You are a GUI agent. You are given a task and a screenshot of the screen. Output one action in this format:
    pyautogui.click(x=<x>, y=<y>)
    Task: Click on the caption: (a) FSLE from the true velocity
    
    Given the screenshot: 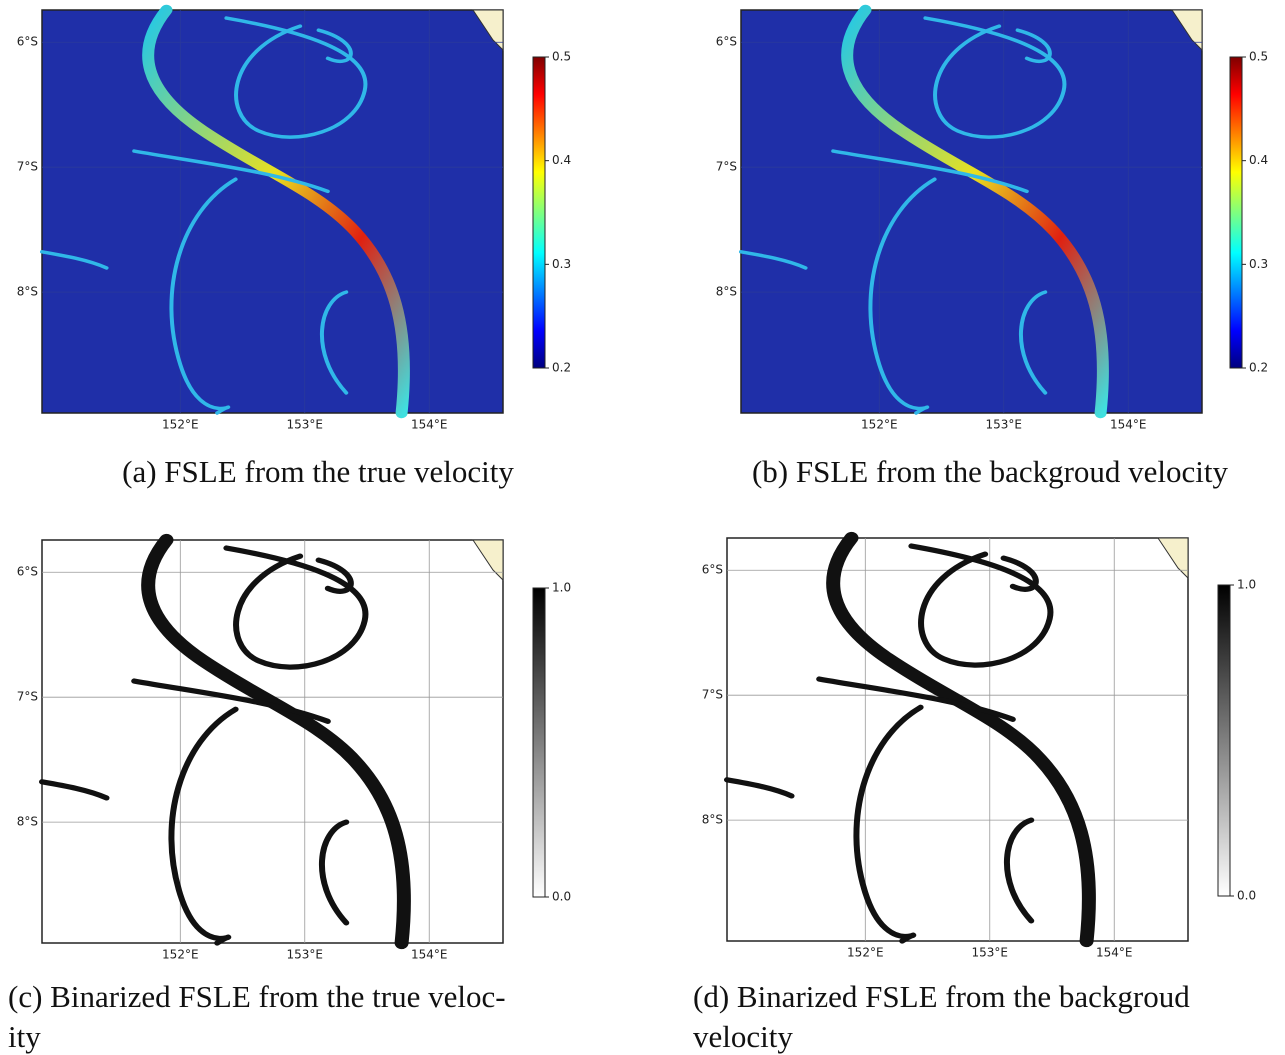 What is the action you would take?
    pyautogui.click(x=318, y=471)
    